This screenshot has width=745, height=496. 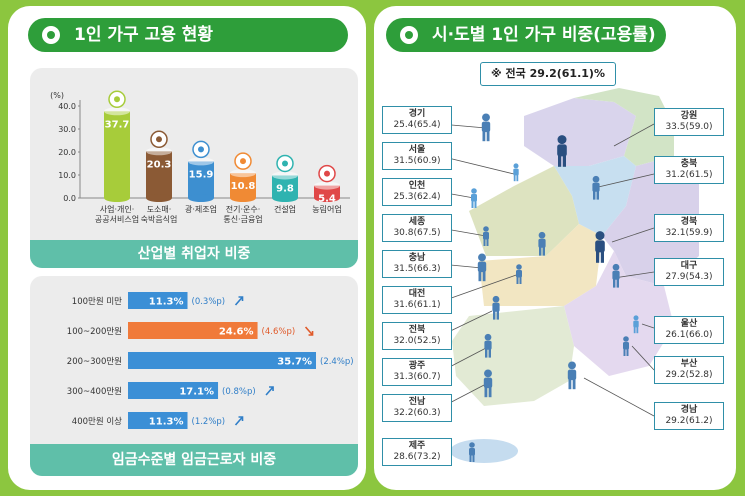 What do you see at coordinates (417, 402) in the screenshot?
I see `region-name: 전남` at bounding box center [417, 402].